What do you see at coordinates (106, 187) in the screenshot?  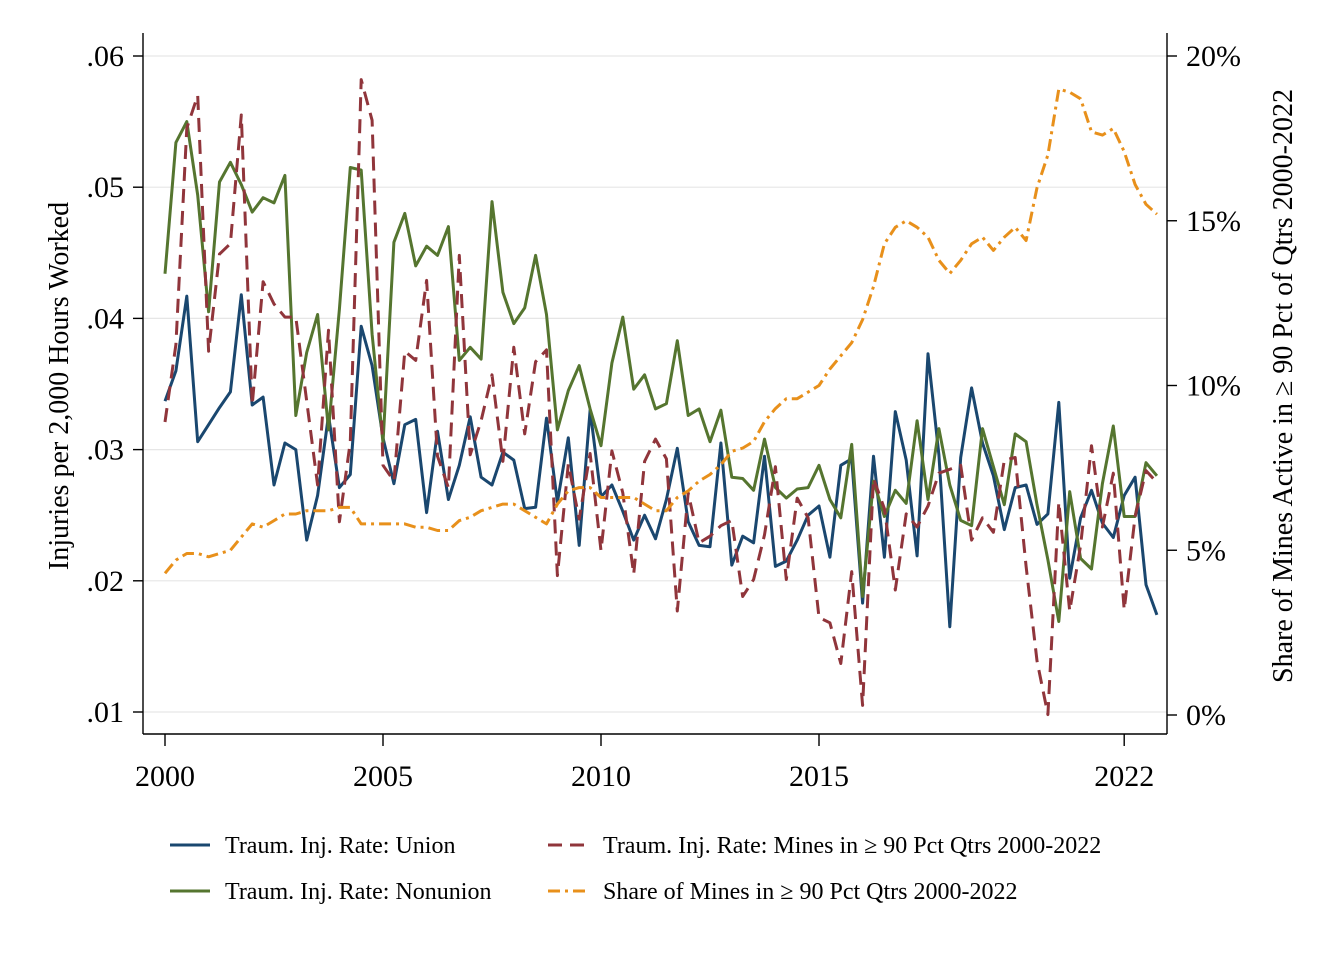 I see `y-tick-label: .05` at bounding box center [106, 187].